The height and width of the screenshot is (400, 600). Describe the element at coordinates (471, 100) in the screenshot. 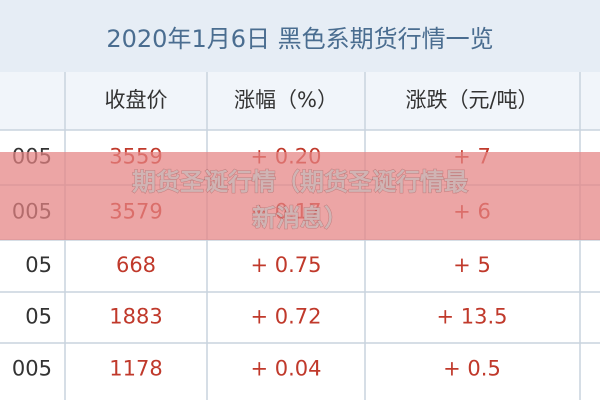

I see `column-header: 涨跌（元/吨）` at that location.